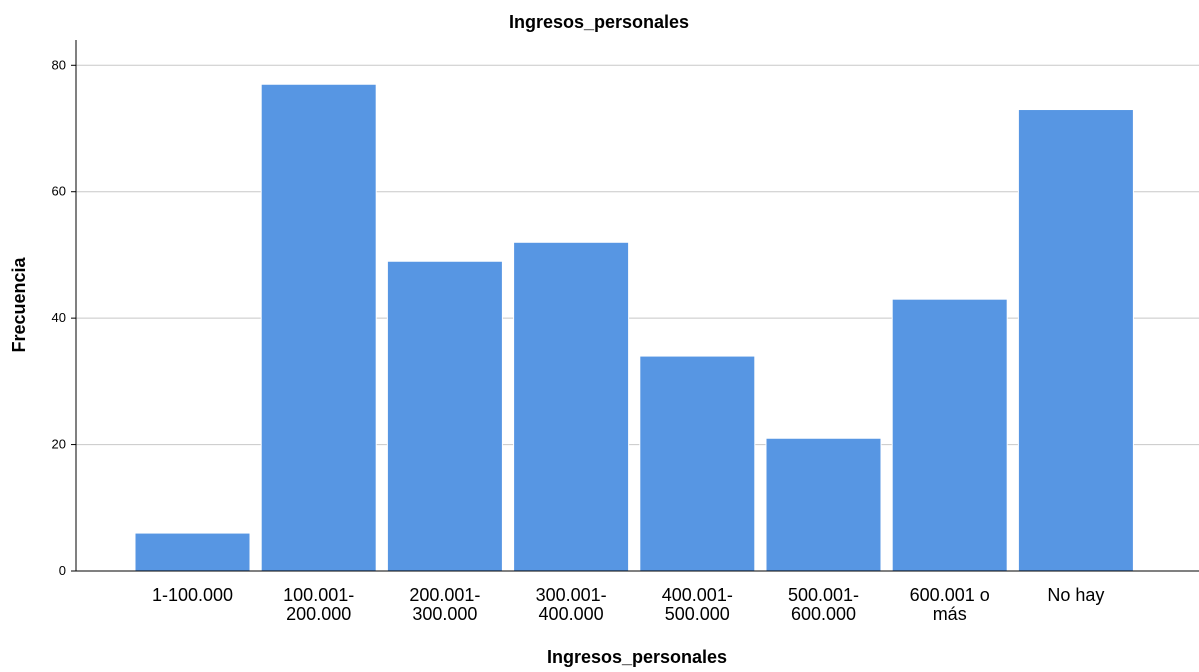 The height and width of the screenshot is (672, 1199). I want to click on x-axis-title: Ingresos_personales, so click(637, 657).